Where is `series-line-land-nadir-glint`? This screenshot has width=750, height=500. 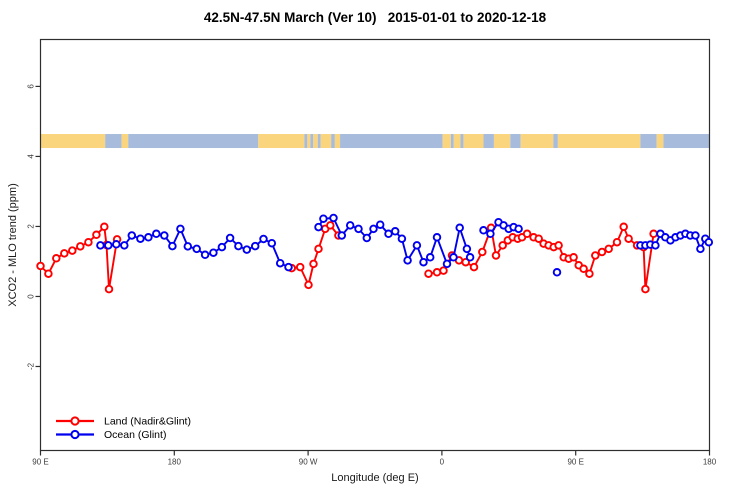 series-line-land-nadir-glint is located at coordinates (315, 255).